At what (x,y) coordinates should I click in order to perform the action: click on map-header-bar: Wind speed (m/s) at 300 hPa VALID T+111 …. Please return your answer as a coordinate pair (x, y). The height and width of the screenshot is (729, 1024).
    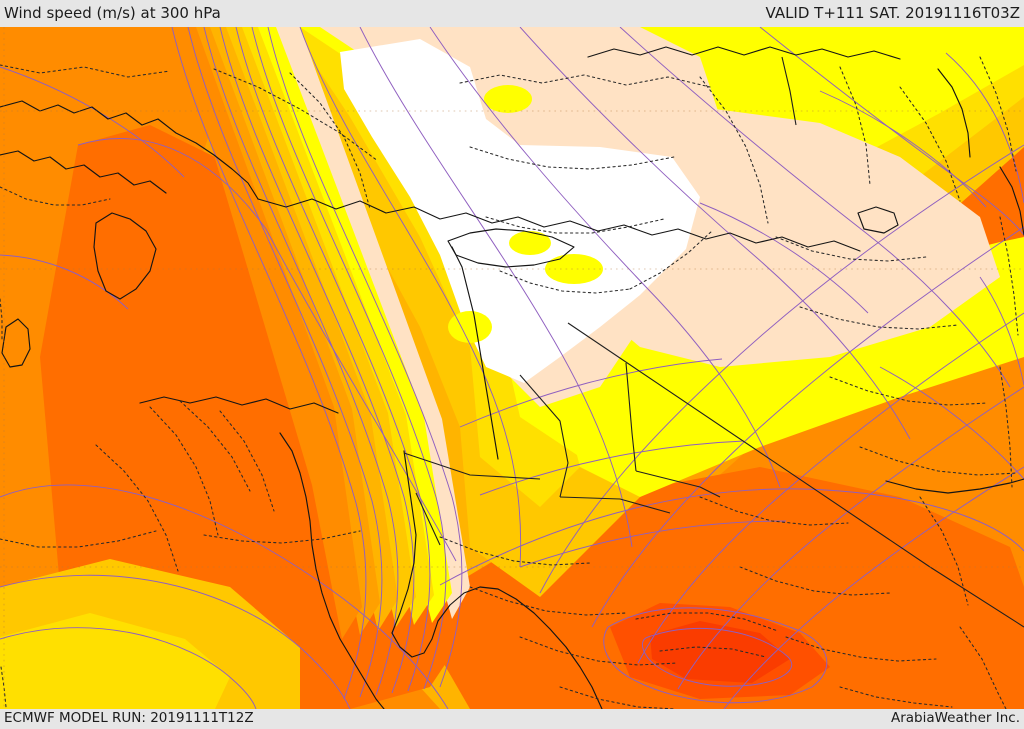
    Looking at the image, I should click on (512, 13).